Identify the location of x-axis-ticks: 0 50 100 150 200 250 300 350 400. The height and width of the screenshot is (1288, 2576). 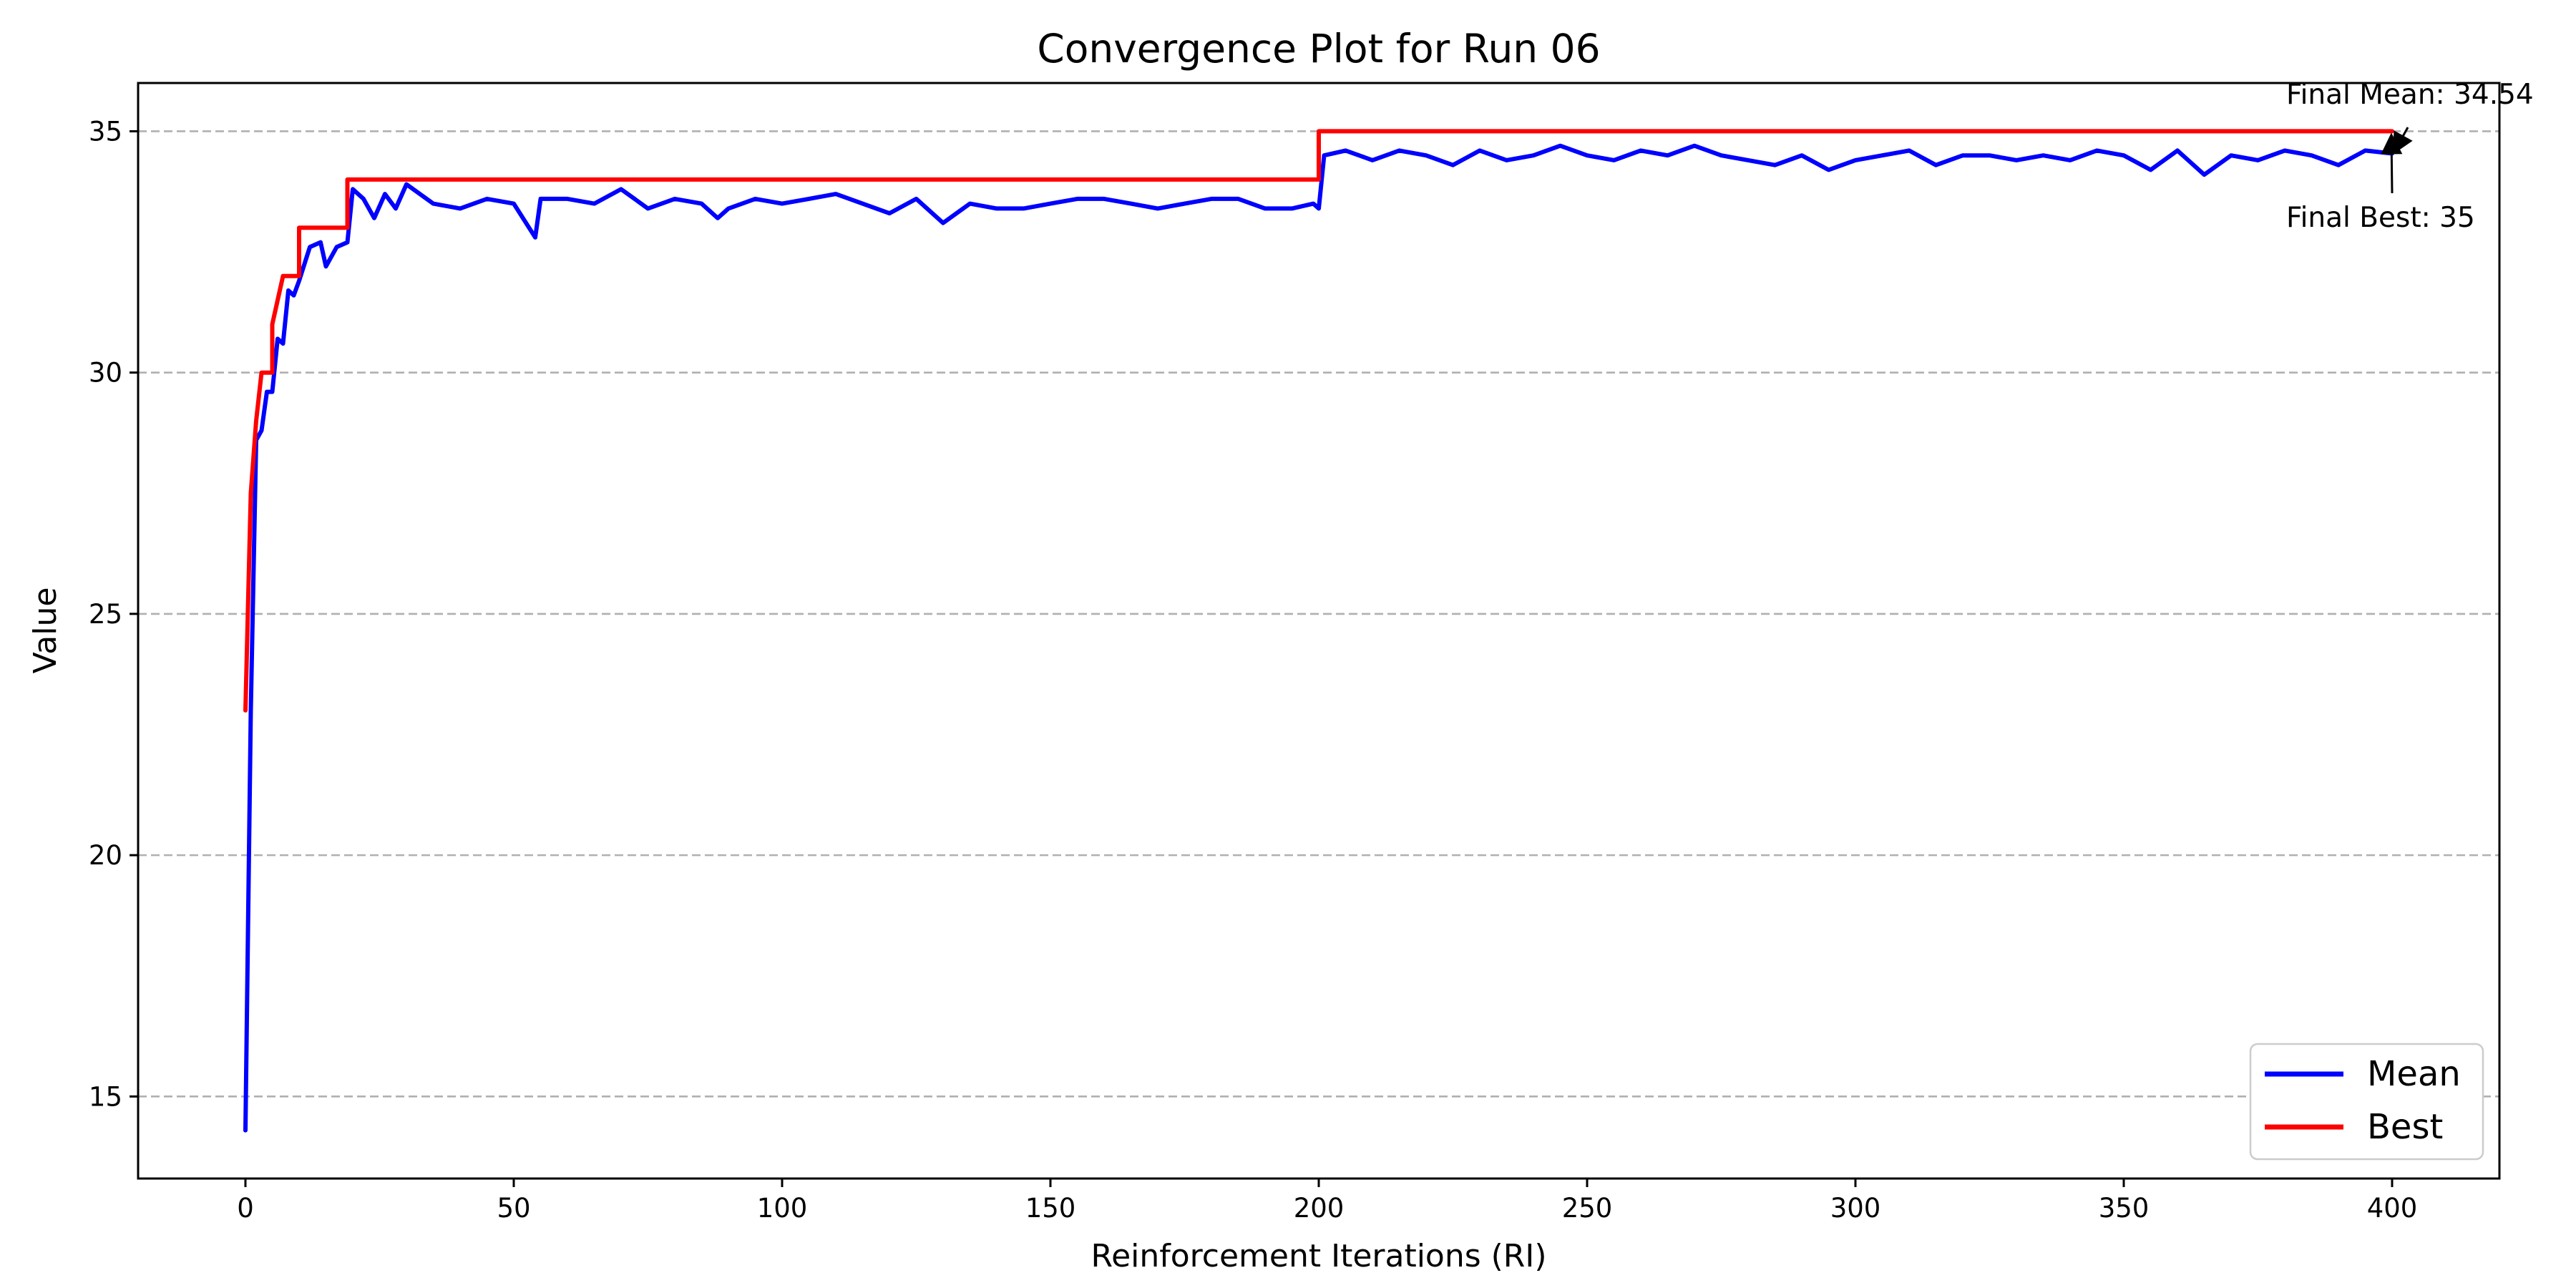
(1327, 1201).